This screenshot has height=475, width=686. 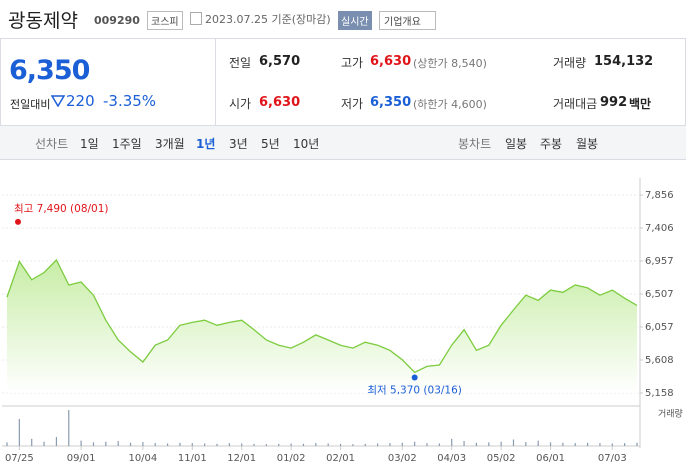 I want to click on current-price: 6,350, so click(x=49, y=70).